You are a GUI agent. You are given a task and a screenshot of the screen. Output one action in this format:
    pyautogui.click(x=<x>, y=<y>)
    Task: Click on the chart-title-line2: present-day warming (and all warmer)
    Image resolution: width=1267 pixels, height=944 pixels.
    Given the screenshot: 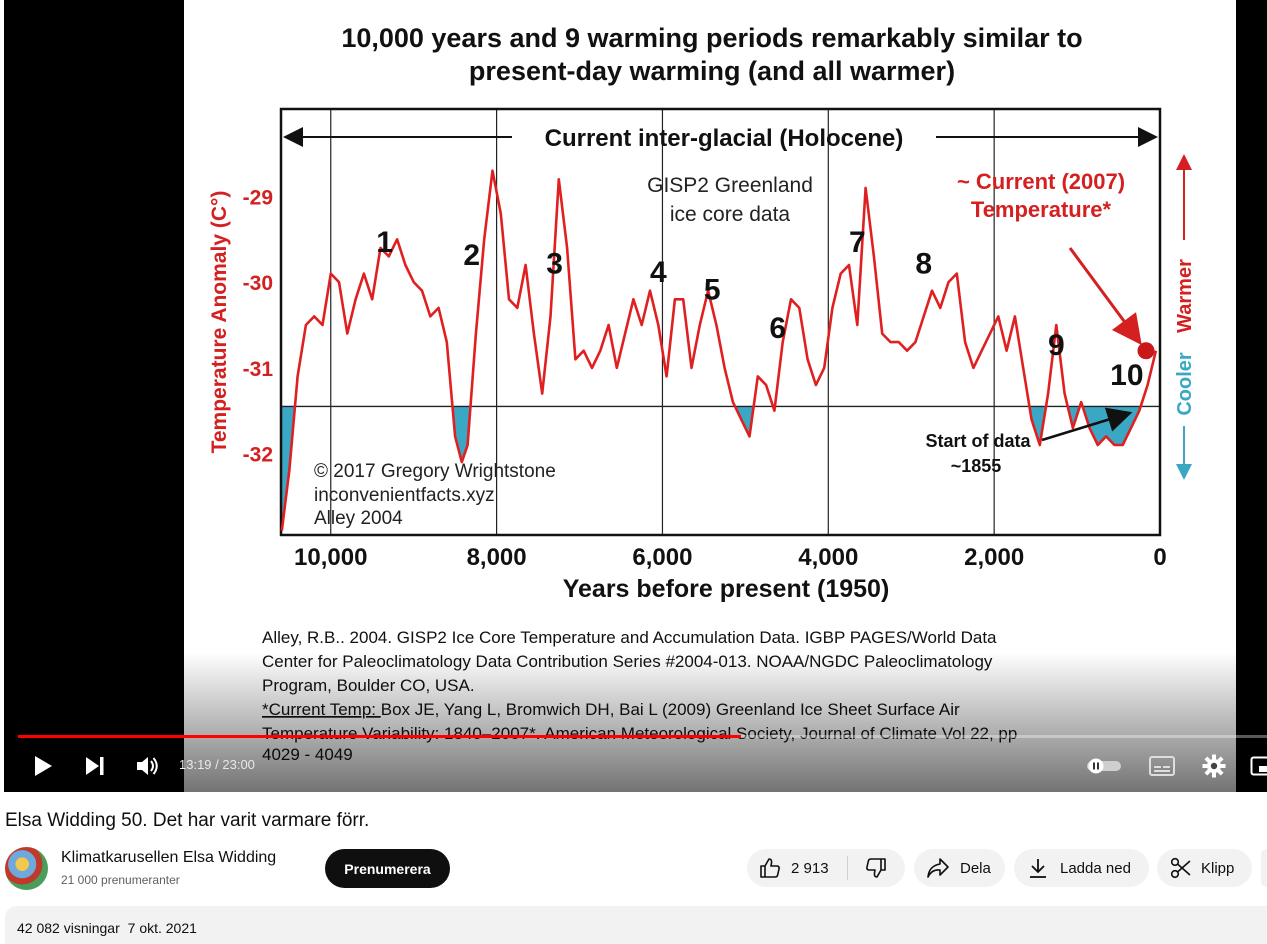 What is the action you would take?
    pyautogui.click(x=712, y=71)
    